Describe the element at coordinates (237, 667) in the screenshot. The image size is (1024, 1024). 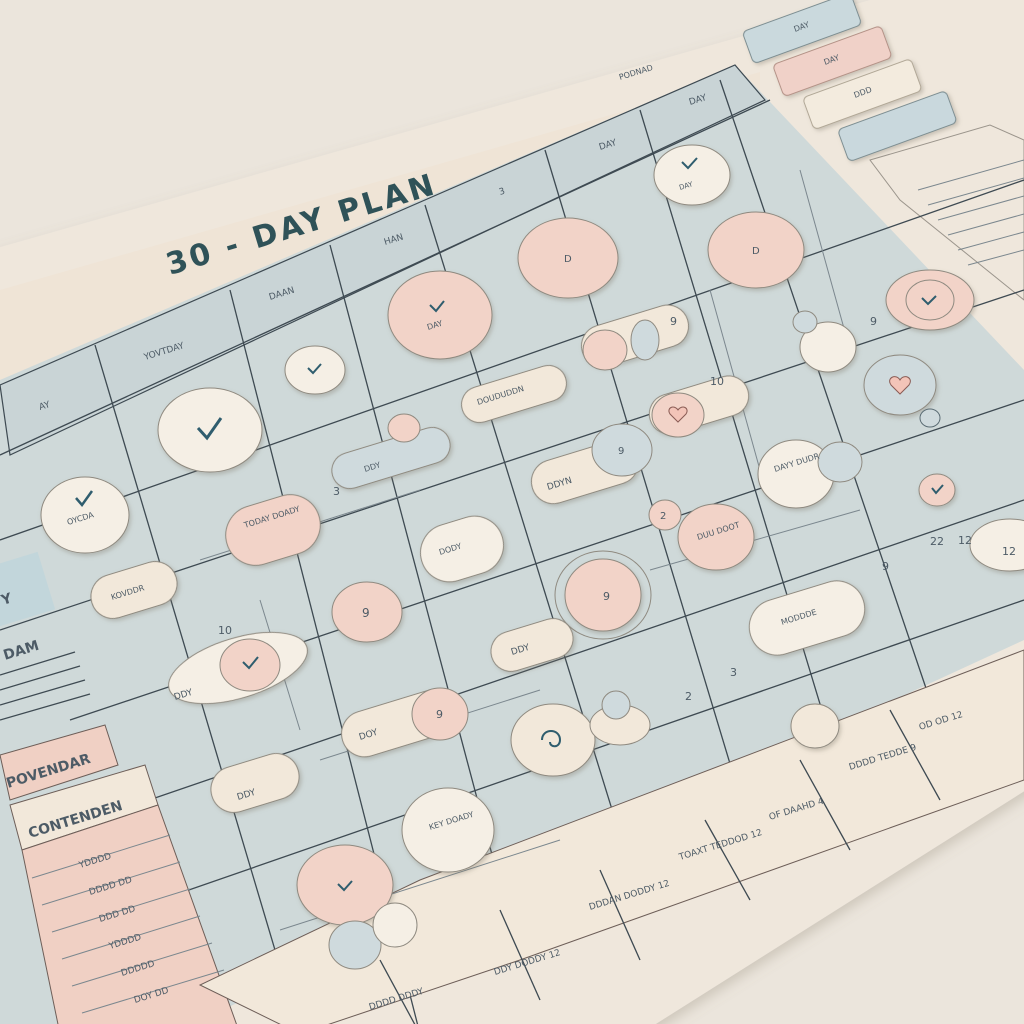
I see `check-marker: DDY` at that location.